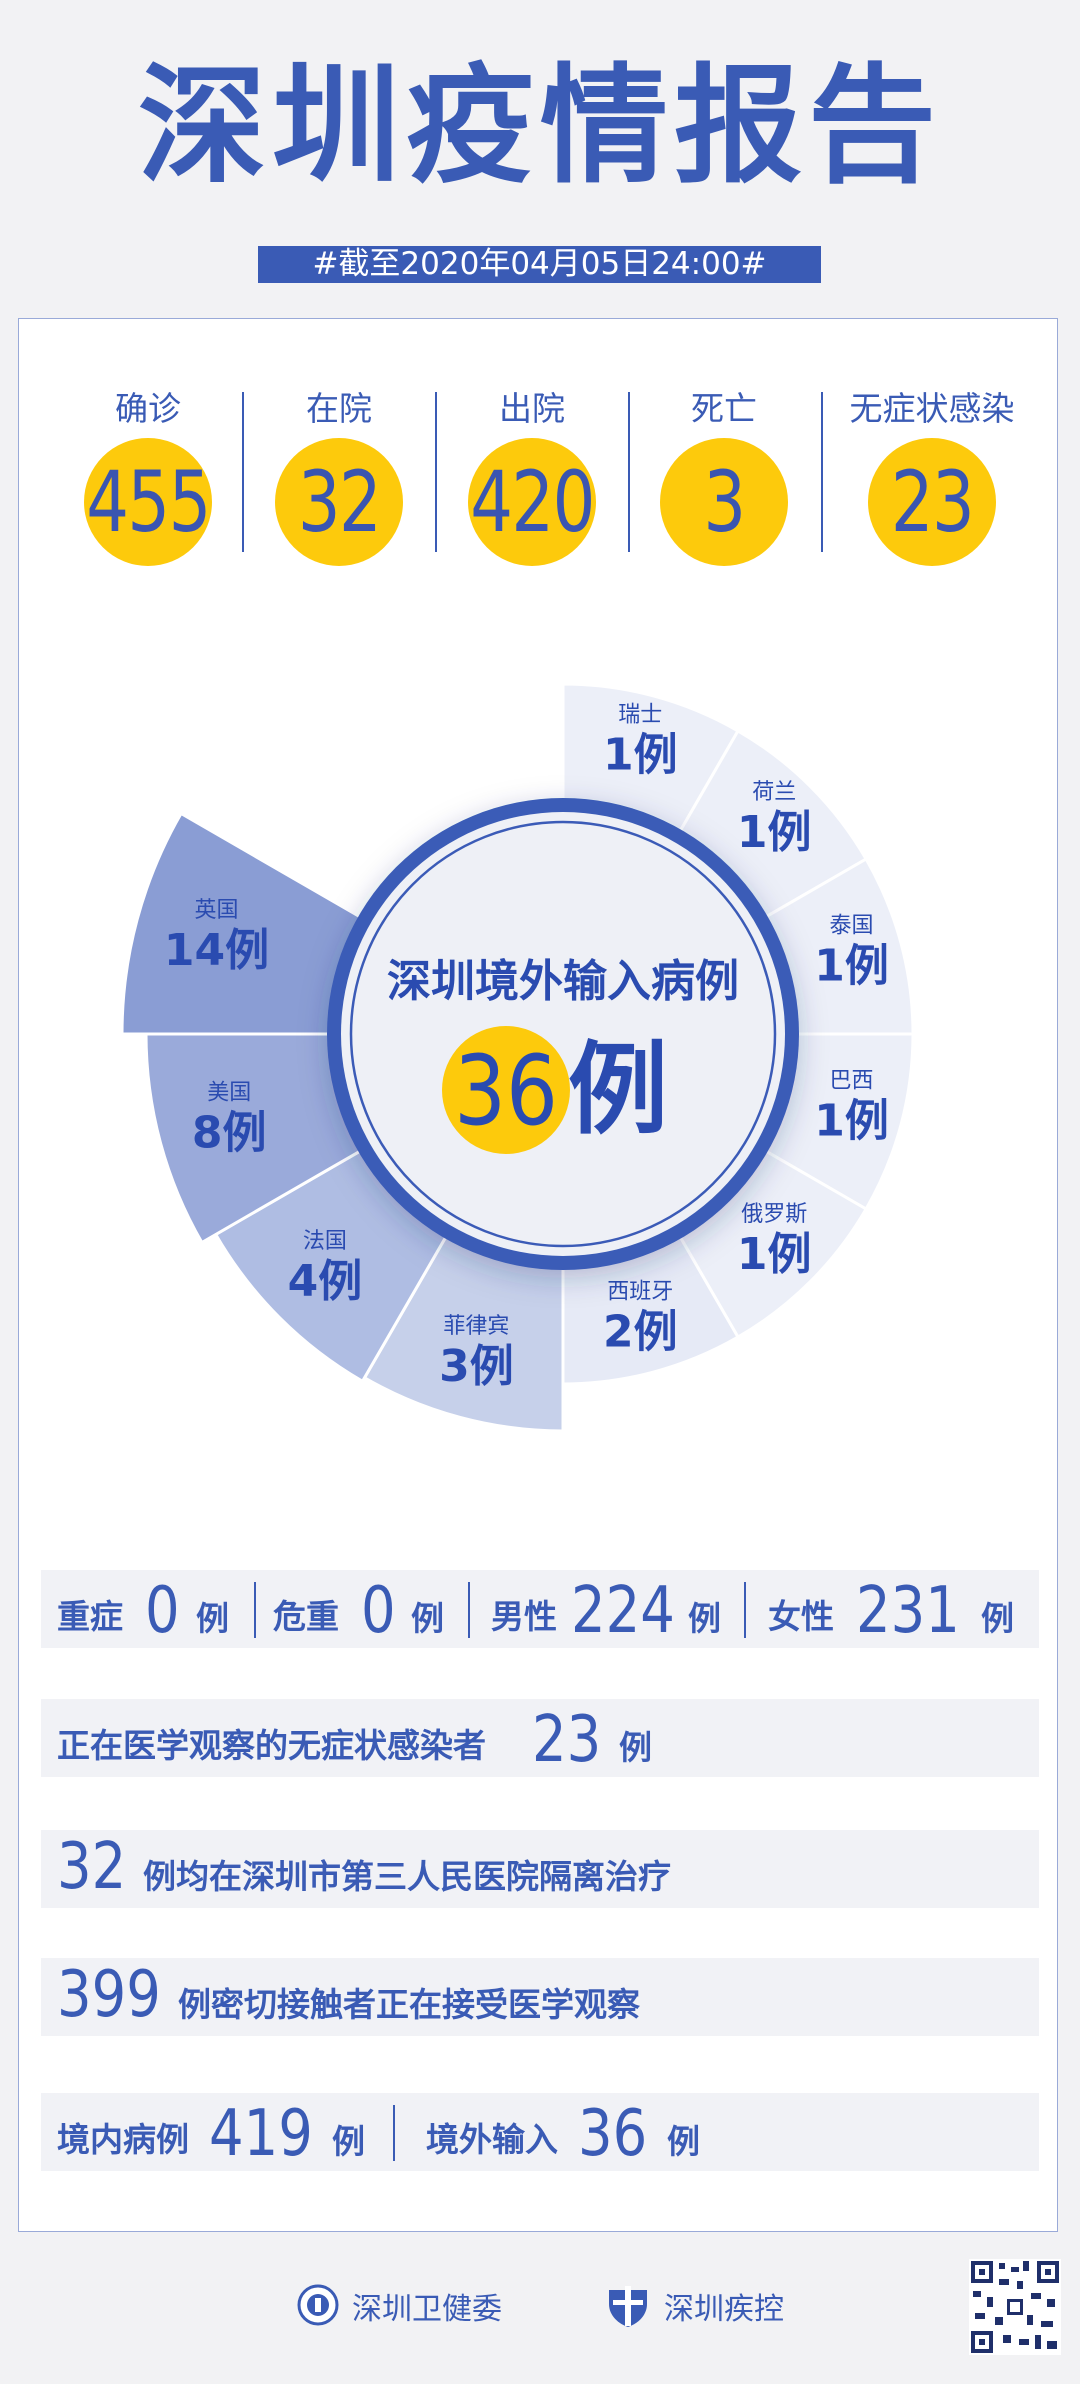 This screenshot has height=2384, width=1080. I want to click on stat-discharged-circle, so click(532, 502).